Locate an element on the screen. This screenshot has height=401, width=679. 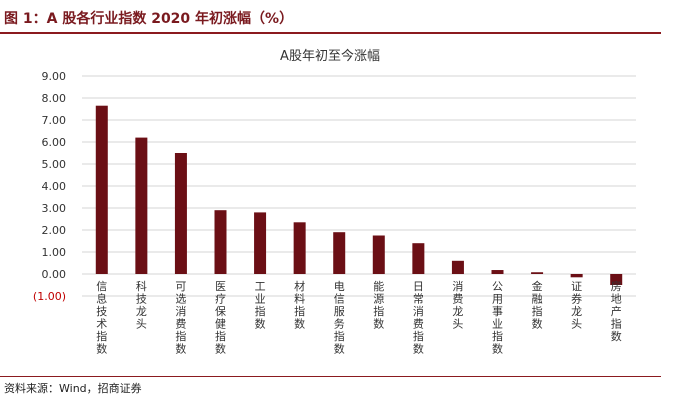
y-tick-label: 2.00 is located at coordinates (54, 230).